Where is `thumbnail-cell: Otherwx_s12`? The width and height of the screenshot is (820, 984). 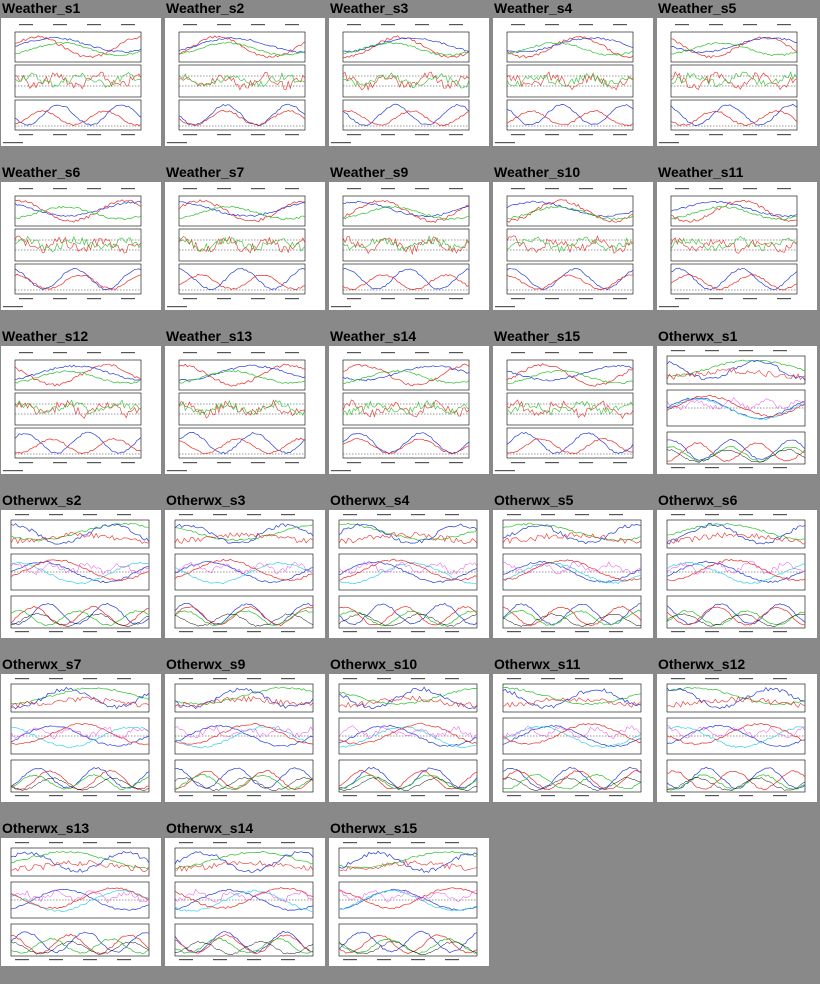 thumbnail-cell: Otherwx_s12 is located at coordinates (738, 738).